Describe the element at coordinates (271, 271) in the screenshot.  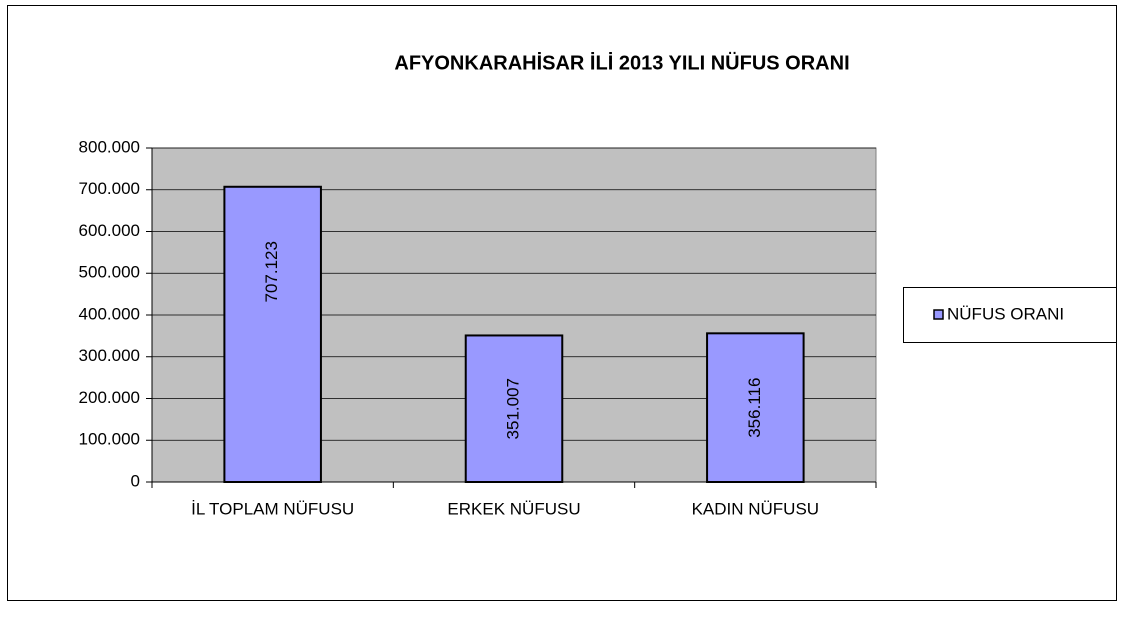
I see `data-label: 707.123` at that location.